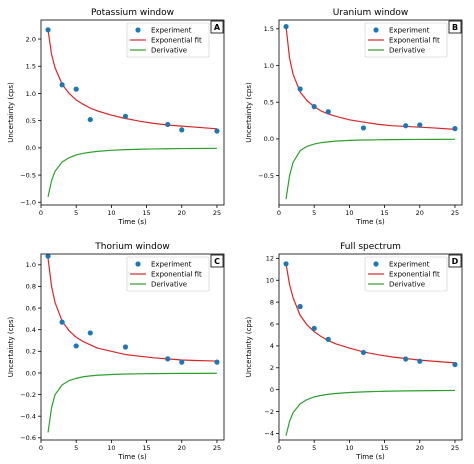  I want to click on y-tick-label: −1.0, so click(28, 203).